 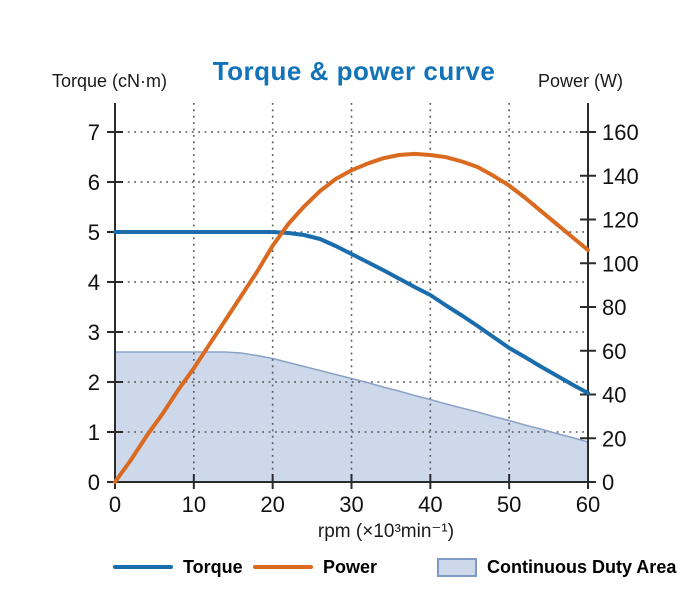 I want to click on left-tick-label: 5, so click(x=94, y=232).